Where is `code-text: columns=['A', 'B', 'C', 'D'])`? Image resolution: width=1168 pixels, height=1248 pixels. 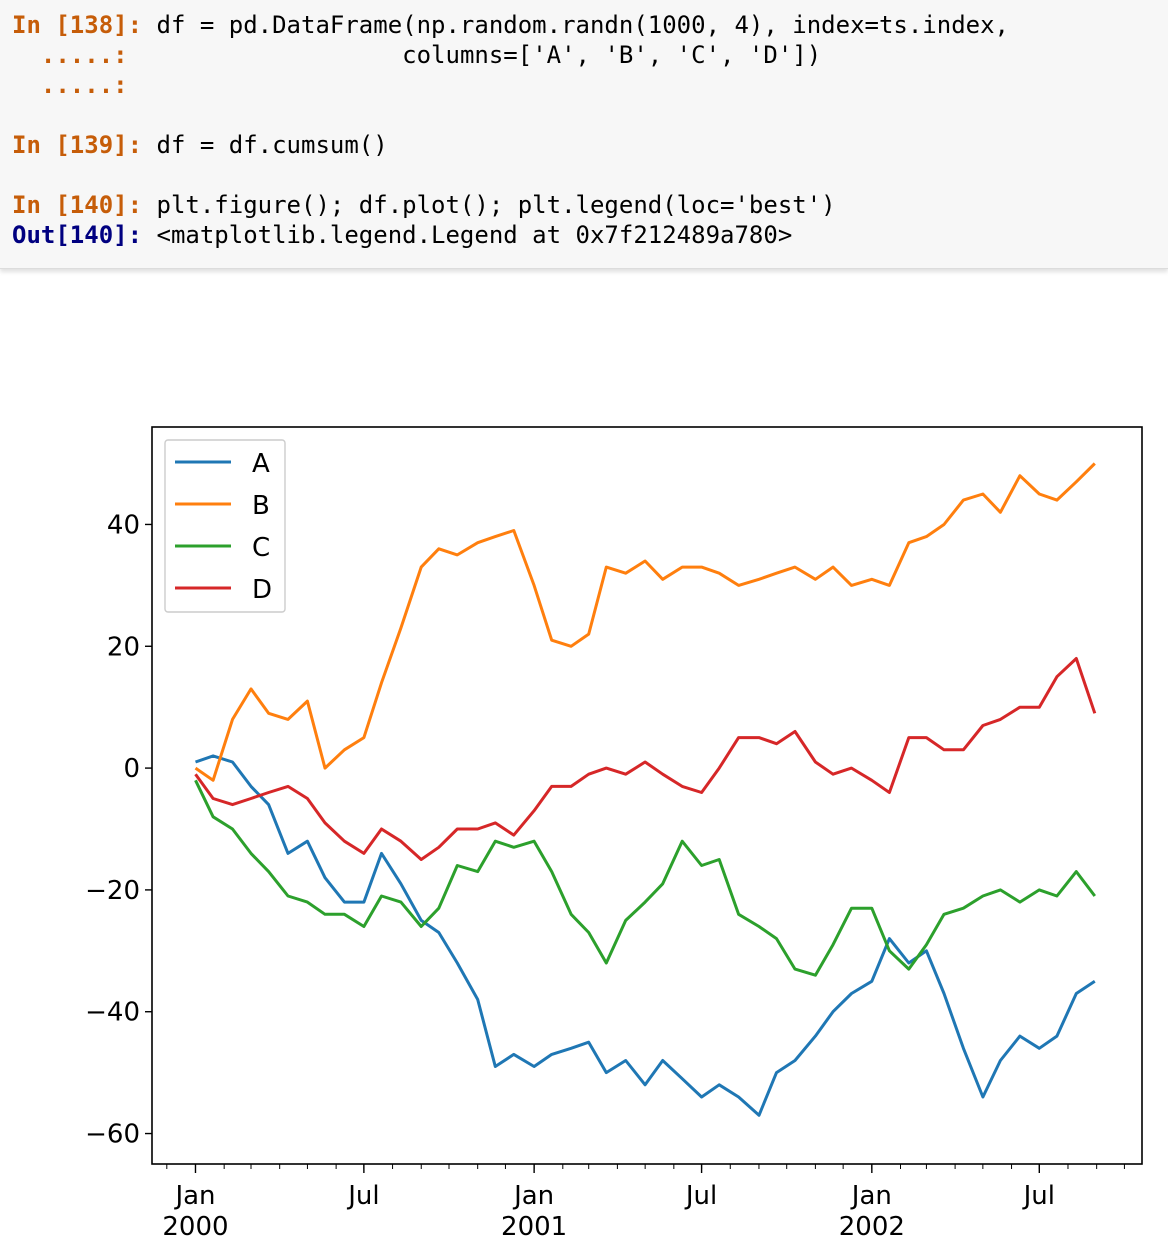 code-text: columns=['A', 'B', 'C', 'D']) is located at coordinates (482, 55).